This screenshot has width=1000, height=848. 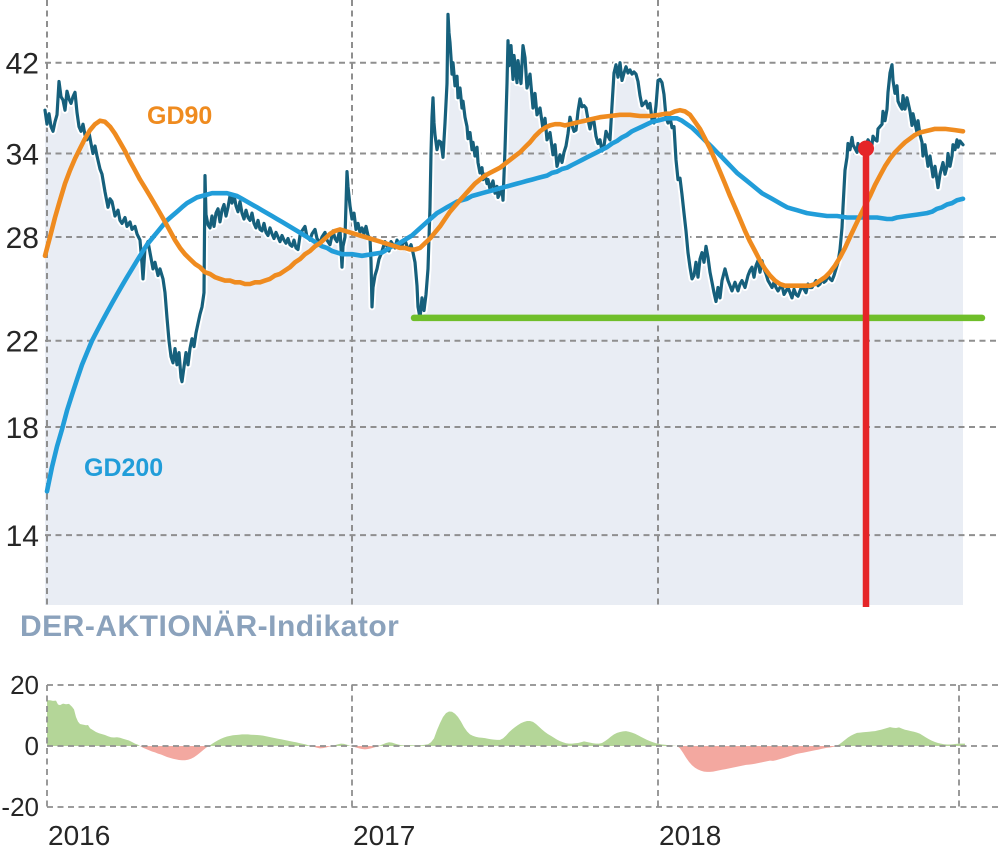 I want to click on main-ytick-14: 14, so click(x=22, y=536).